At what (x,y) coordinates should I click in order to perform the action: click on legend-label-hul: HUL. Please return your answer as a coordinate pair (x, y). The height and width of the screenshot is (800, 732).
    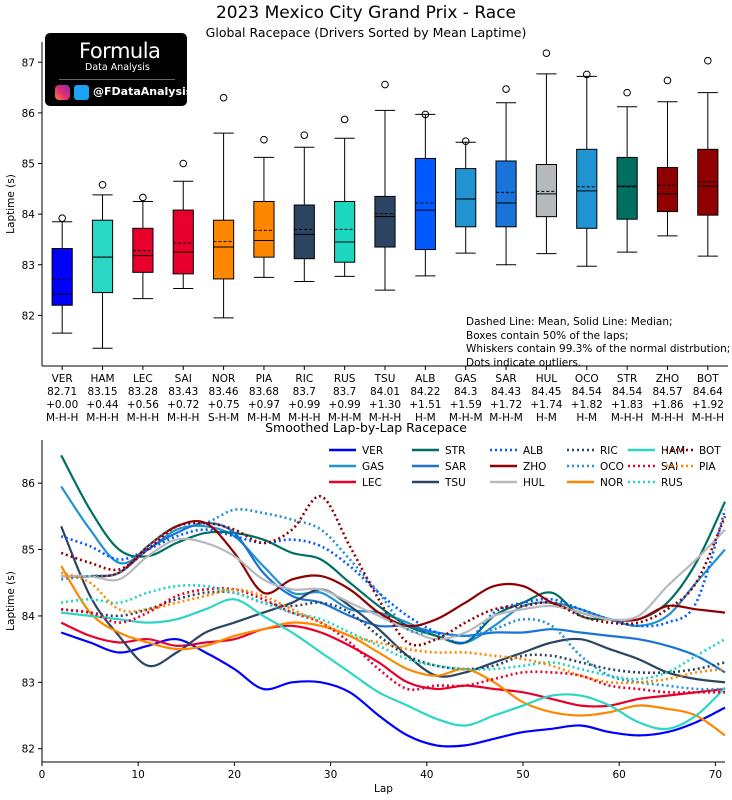
    Looking at the image, I should click on (534, 483).